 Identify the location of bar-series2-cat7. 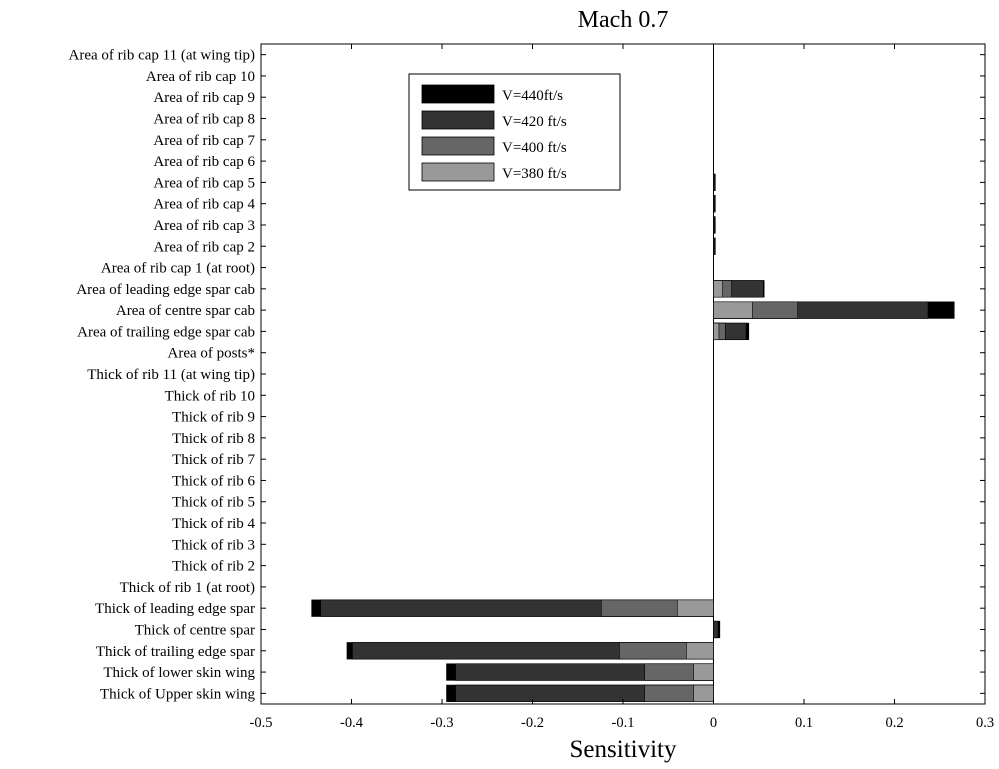
(714, 182).